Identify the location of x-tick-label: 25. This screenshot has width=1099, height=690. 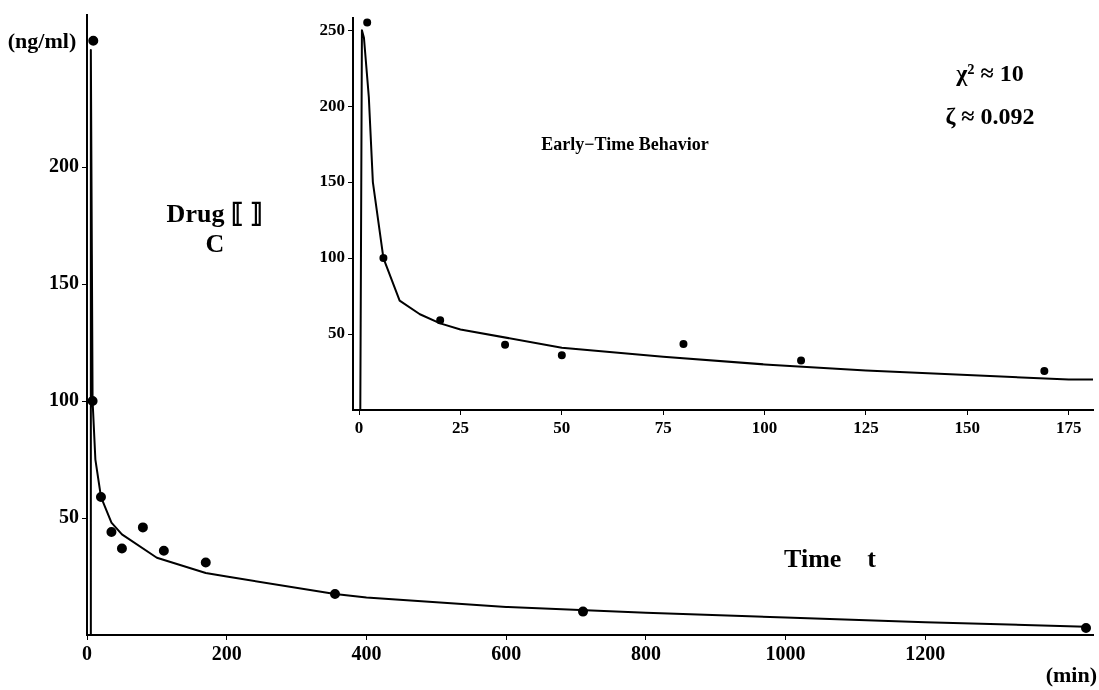
(460, 427).